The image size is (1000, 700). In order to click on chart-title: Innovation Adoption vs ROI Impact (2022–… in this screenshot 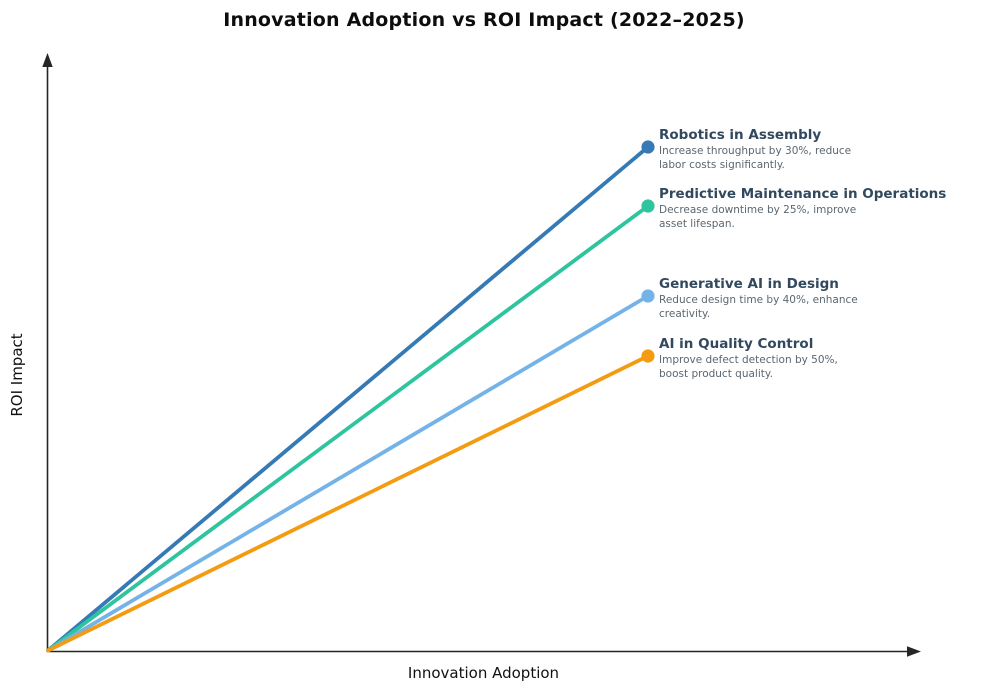, I will do `click(484, 20)`.